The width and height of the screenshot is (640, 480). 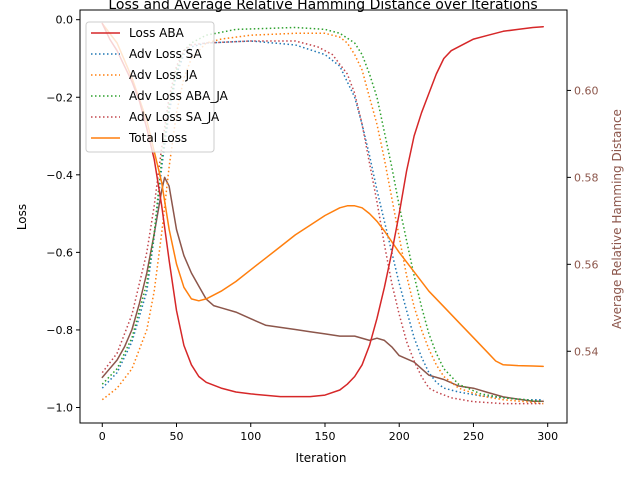 I want to click on legend-label: Loss ABA, so click(x=157, y=33).